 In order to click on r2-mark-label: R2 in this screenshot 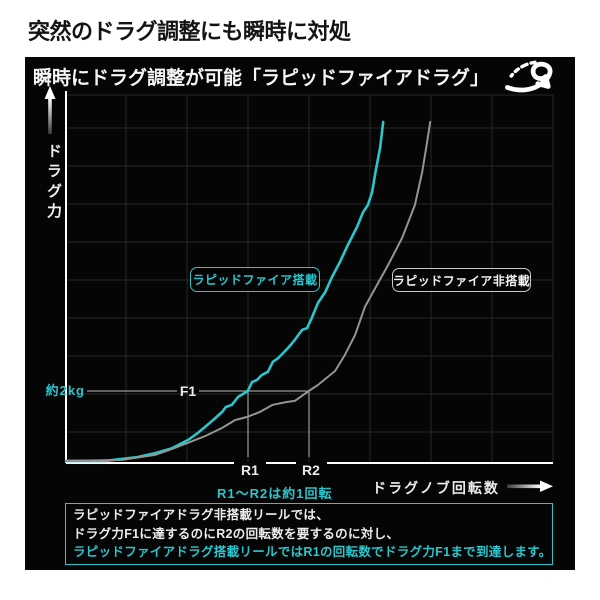, I will do `click(311, 470)`.